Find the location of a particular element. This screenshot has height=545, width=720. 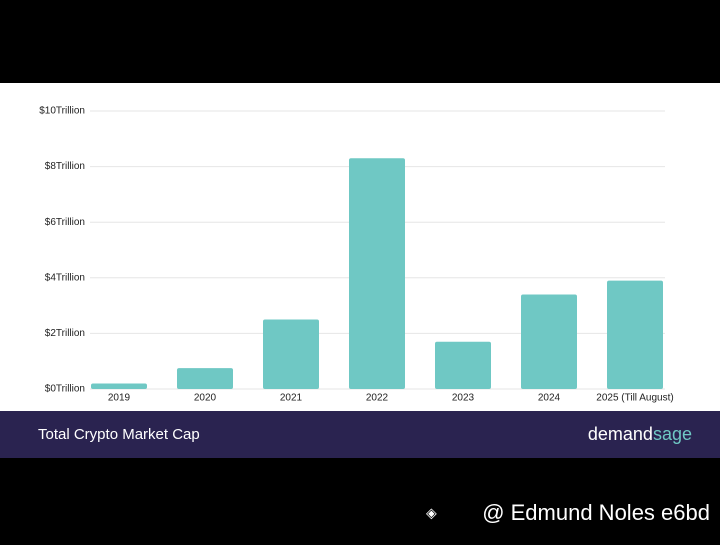

x-tick-label: 2024 is located at coordinates (549, 398).